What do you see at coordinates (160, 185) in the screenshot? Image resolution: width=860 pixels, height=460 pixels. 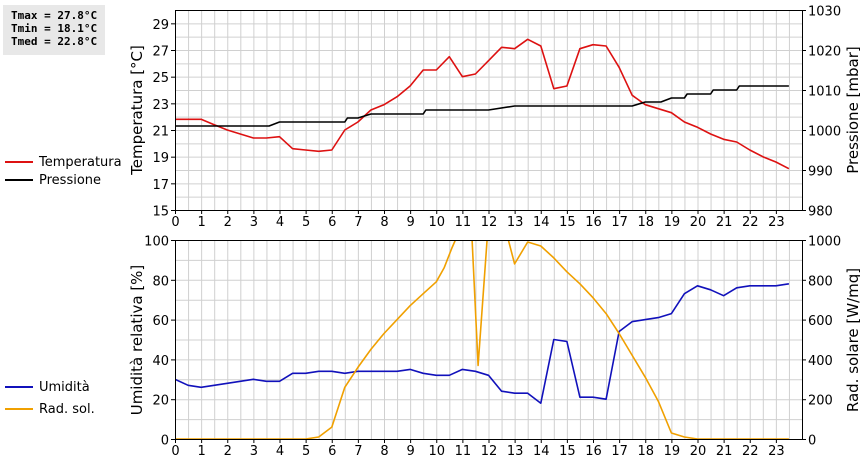 I see `top-y-tick-label: 17` at bounding box center [160, 185].